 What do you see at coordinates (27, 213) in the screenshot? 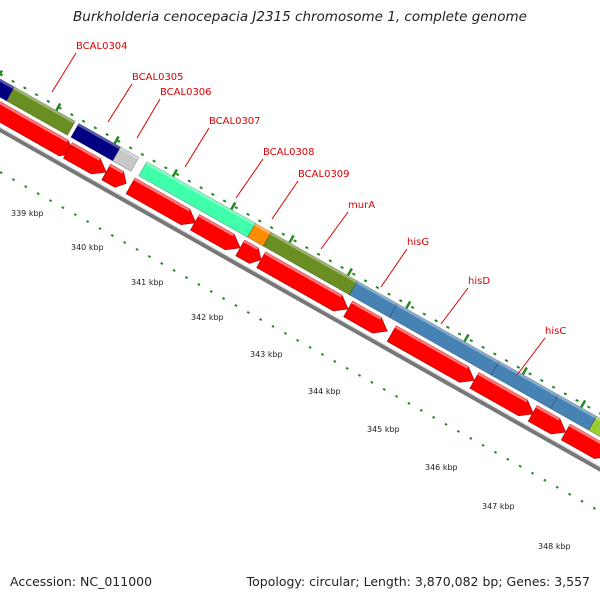
I see `scale-label: 339 kbp` at bounding box center [27, 213].